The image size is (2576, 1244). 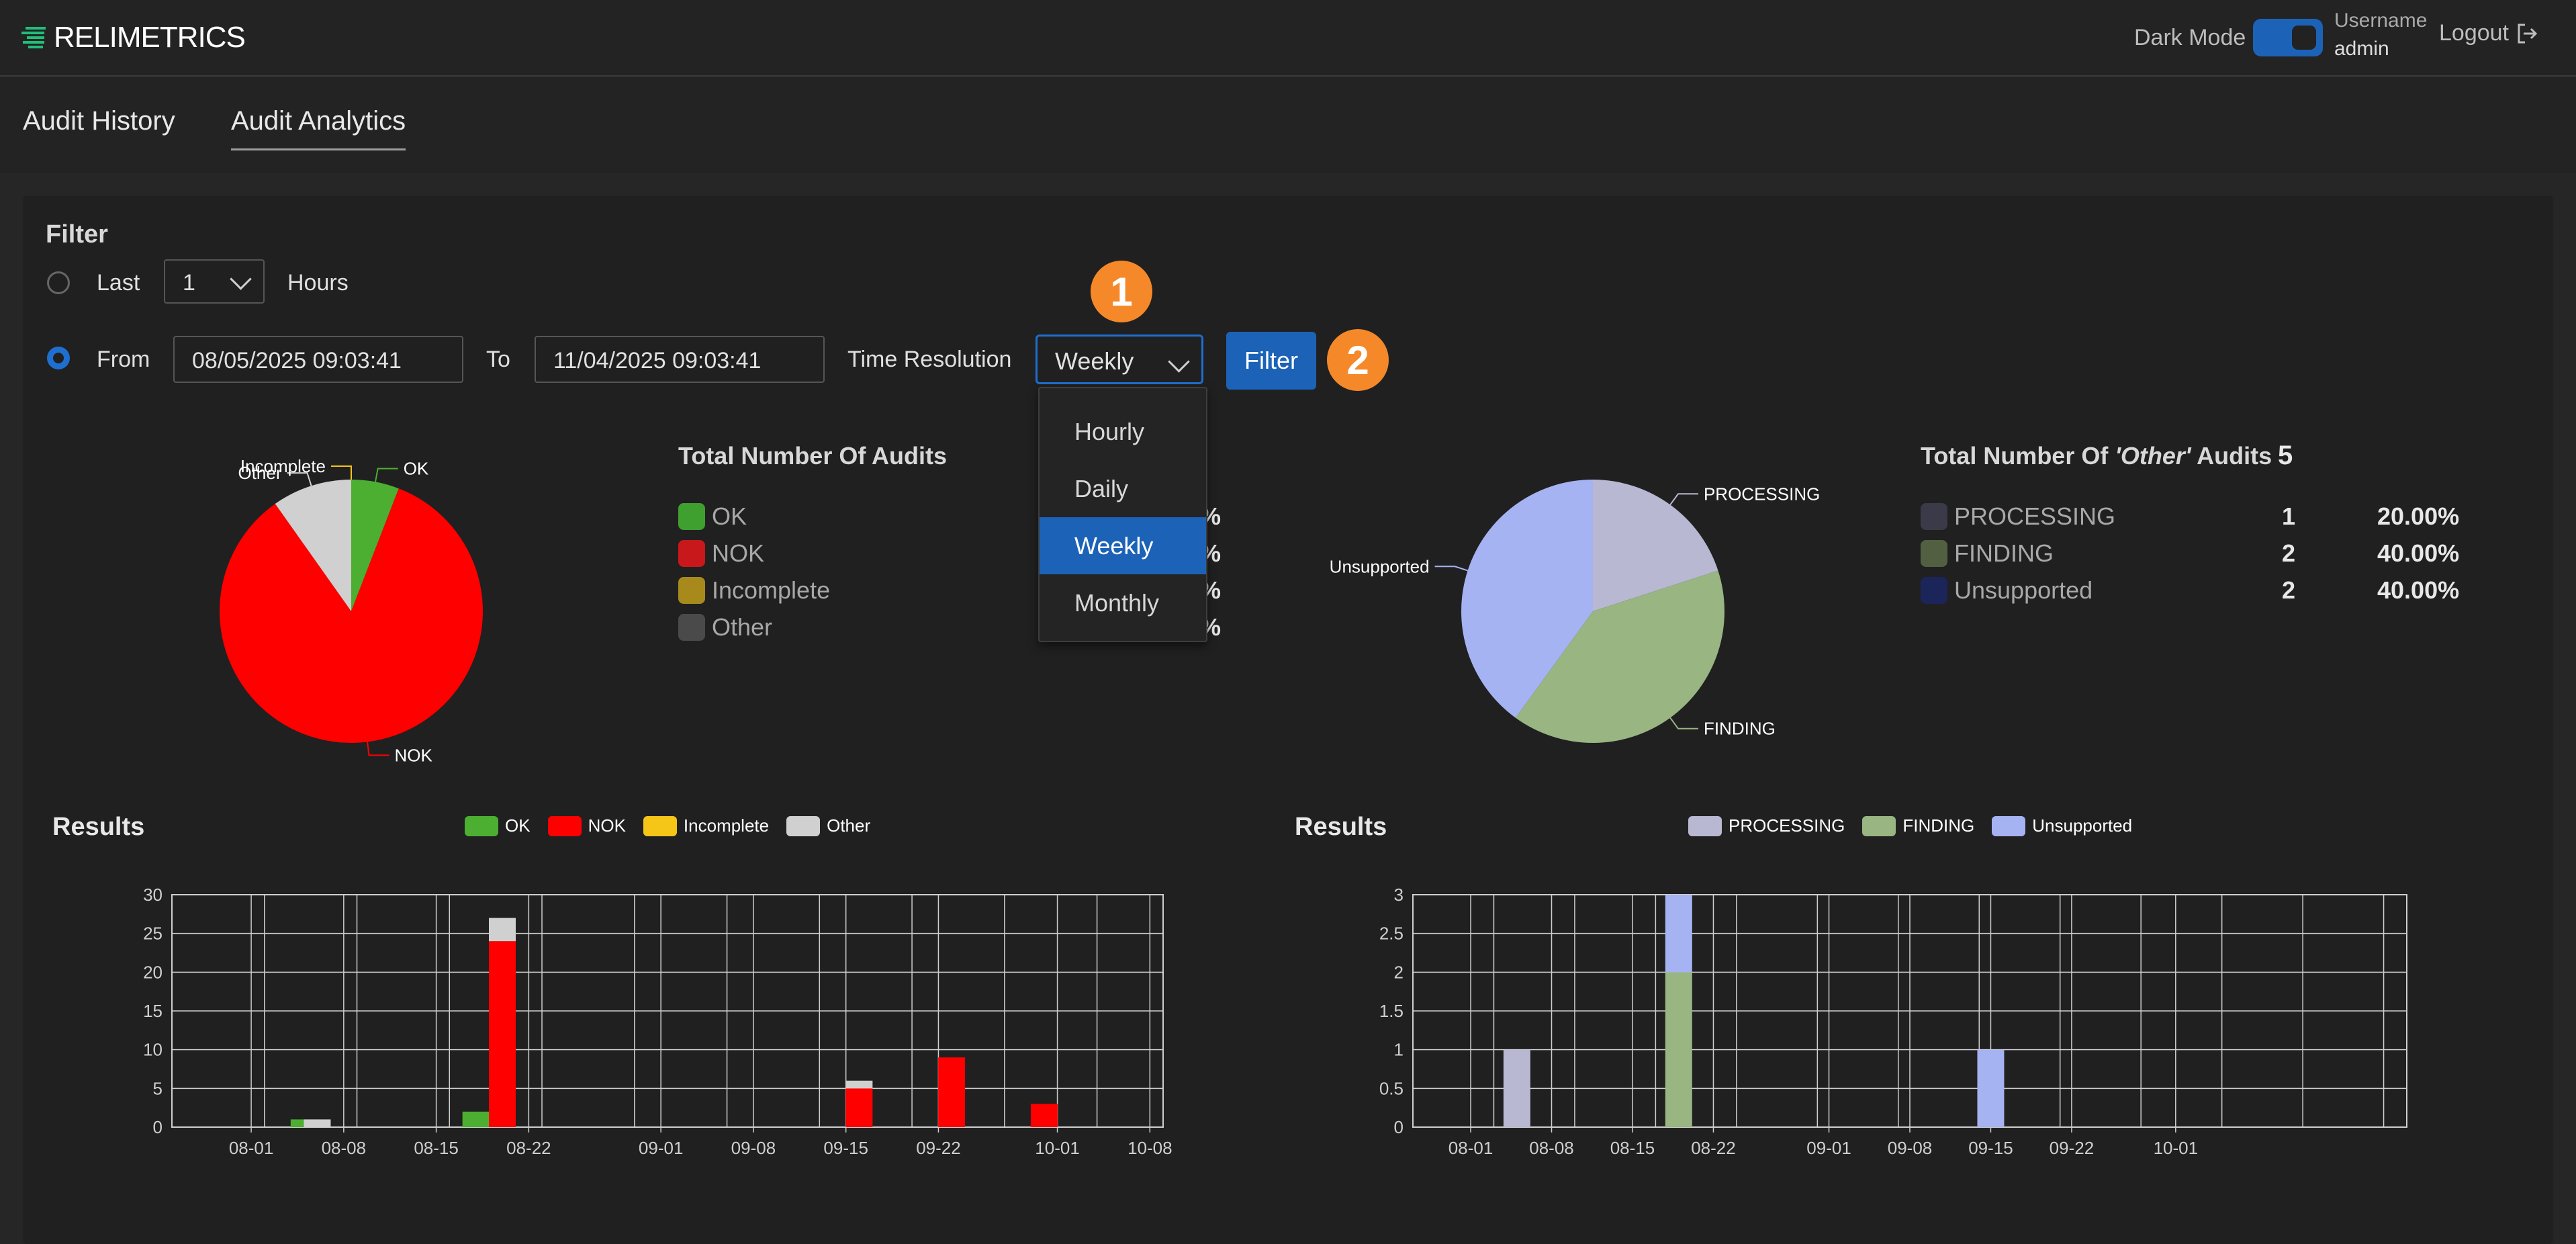 What do you see at coordinates (1121, 291) in the screenshot?
I see `annotation-badge-1: 1` at bounding box center [1121, 291].